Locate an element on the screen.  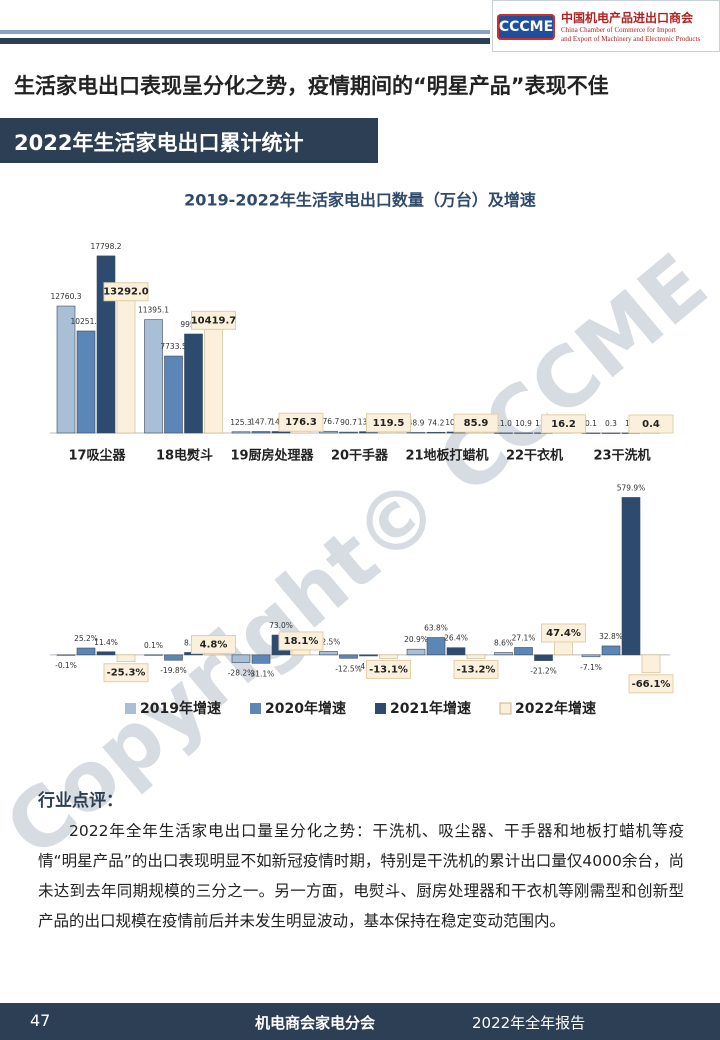
value-label: 176.3 is located at coordinates (301, 422).